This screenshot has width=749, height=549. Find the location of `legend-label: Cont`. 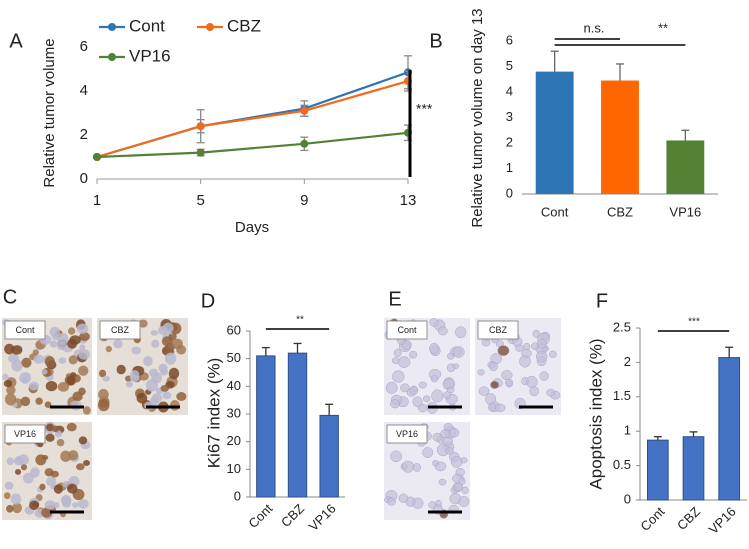

legend-label: Cont is located at coordinates (147, 25).